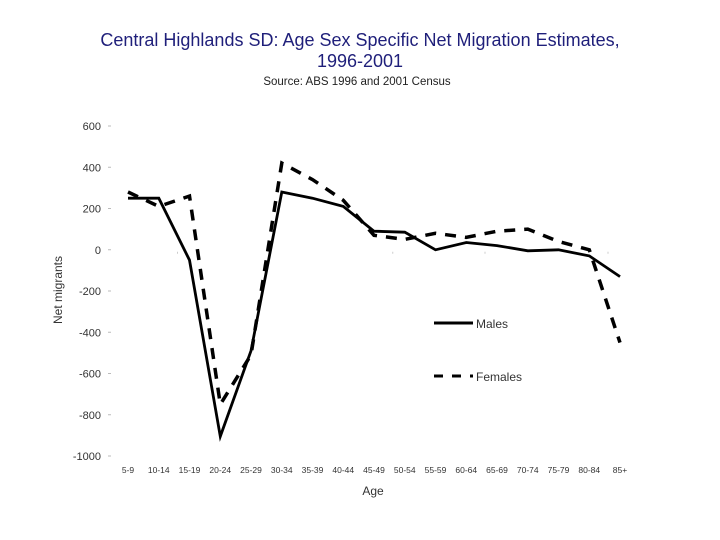 This screenshot has height=540, width=720. What do you see at coordinates (87, 457) in the screenshot?
I see `y-tick-label: -1000` at bounding box center [87, 457].